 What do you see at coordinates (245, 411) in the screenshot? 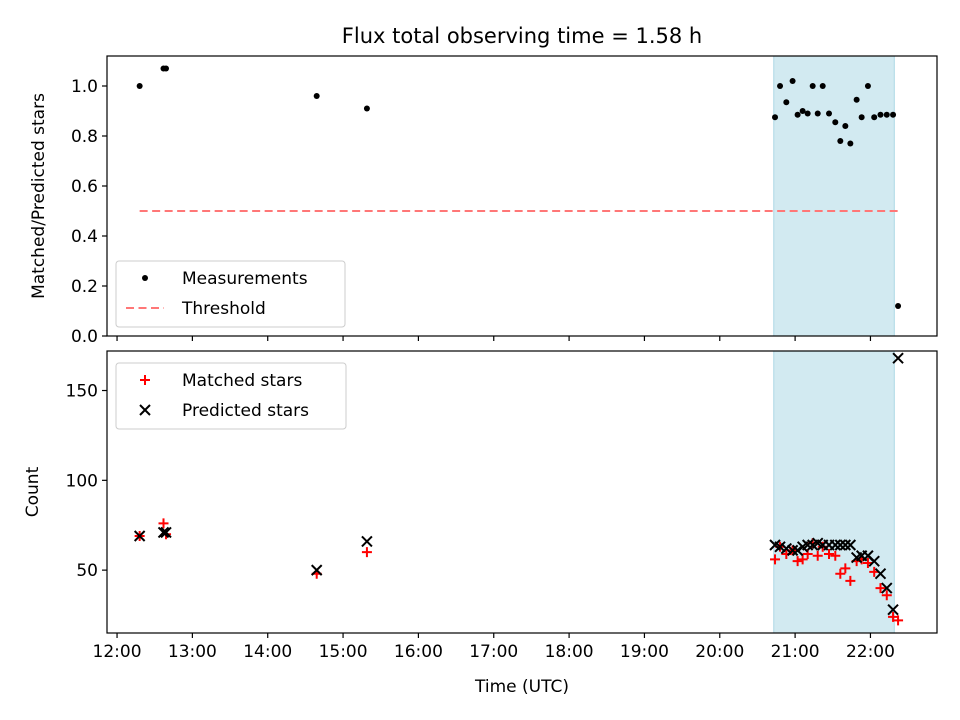
I see `legend-label: Predicted stars` at bounding box center [245, 411].